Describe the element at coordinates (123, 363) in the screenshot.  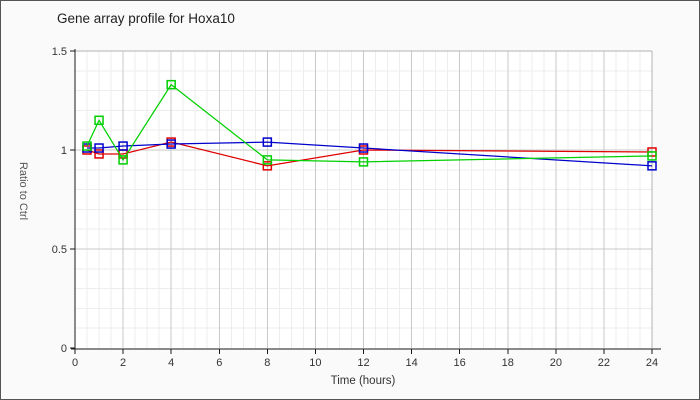
I see `x-tick-label: 2` at that location.